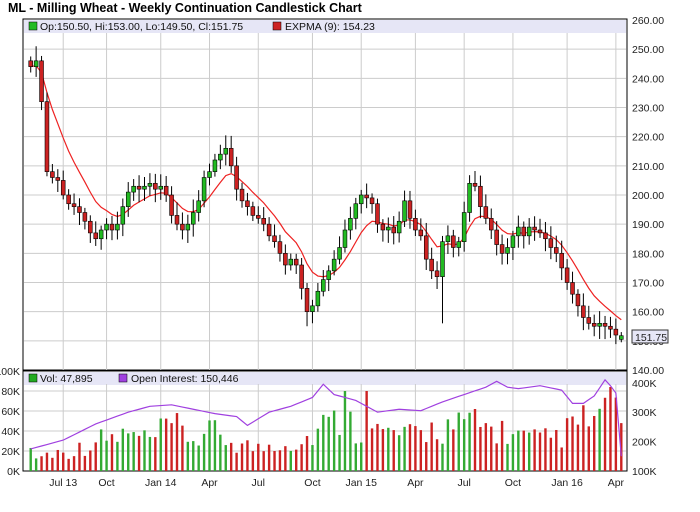  What do you see at coordinates (648, 167) in the screenshot?
I see `price-axis-tick-label: 210.00` at bounding box center [648, 167].